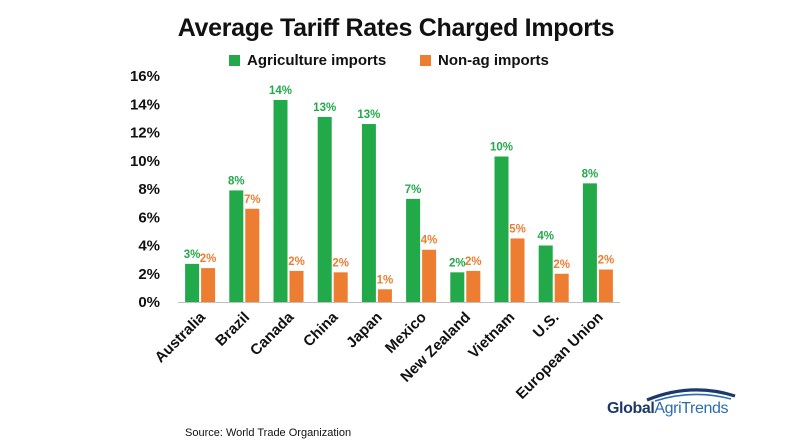 The height and width of the screenshot is (445, 792). Describe the element at coordinates (491, 335) in the screenshot. I see `x-tick-label: Vietnam` at that location.